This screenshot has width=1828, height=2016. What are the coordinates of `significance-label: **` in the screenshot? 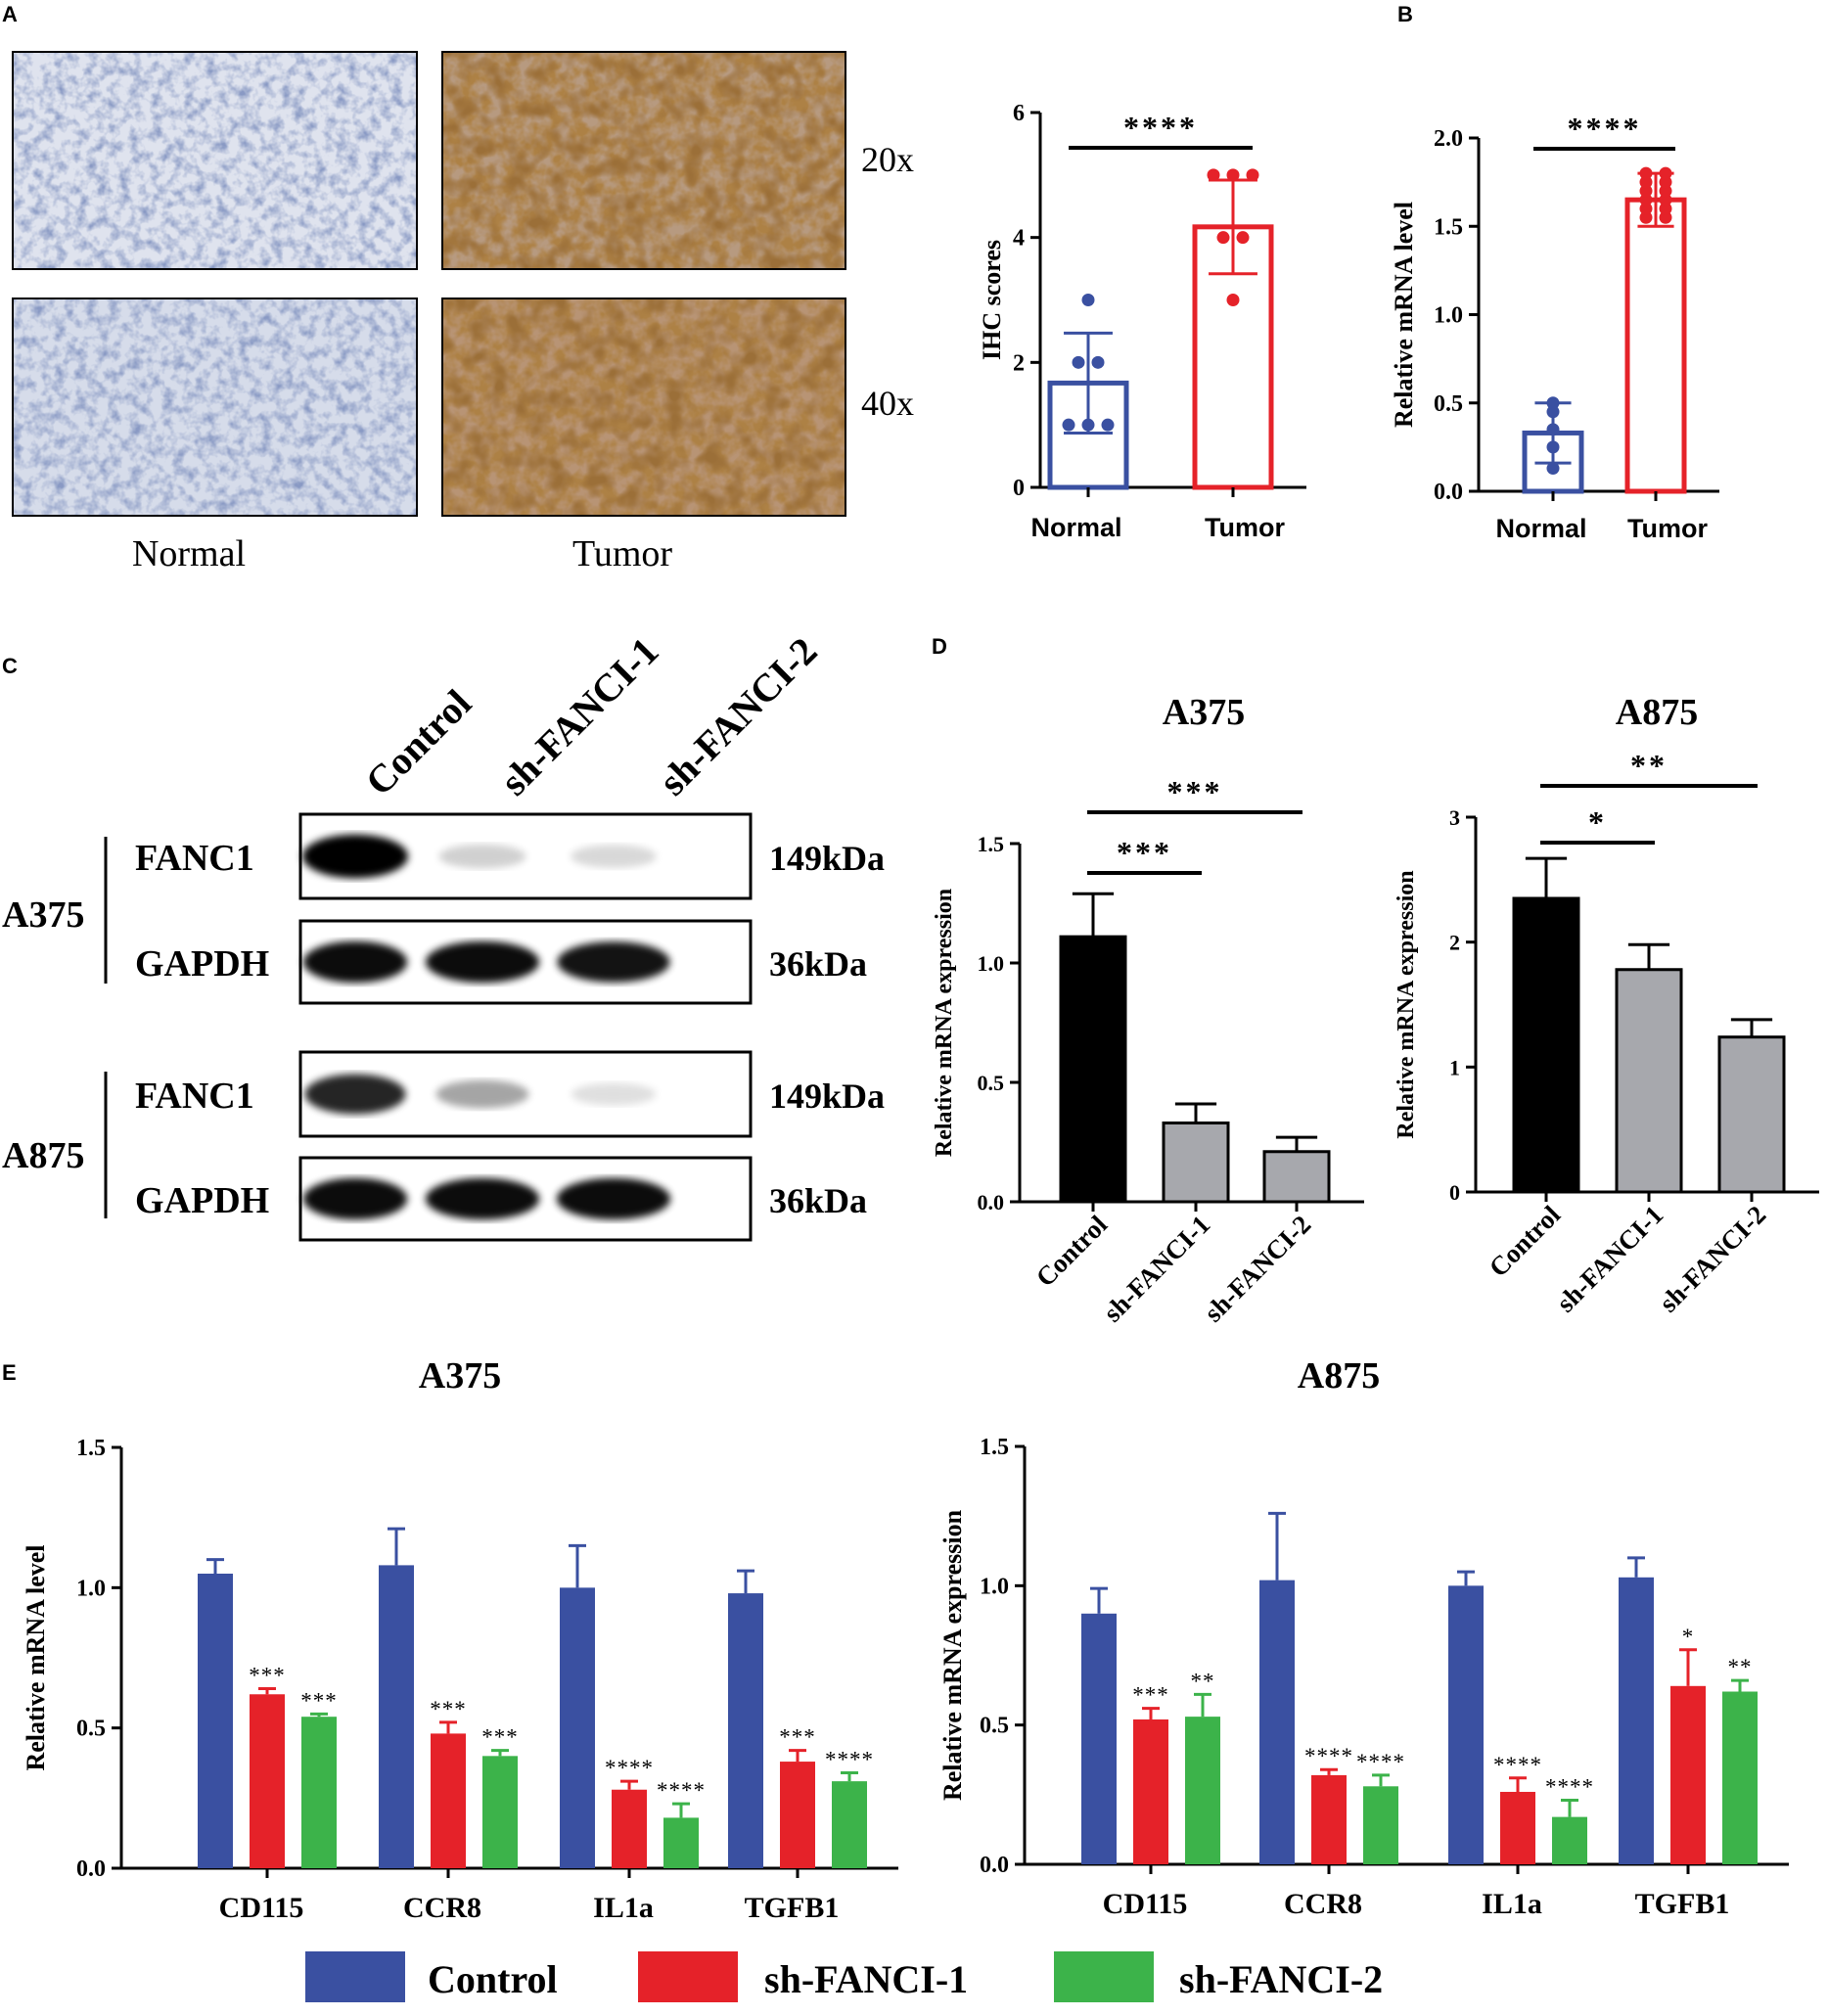 It's located at (1203, 1681).